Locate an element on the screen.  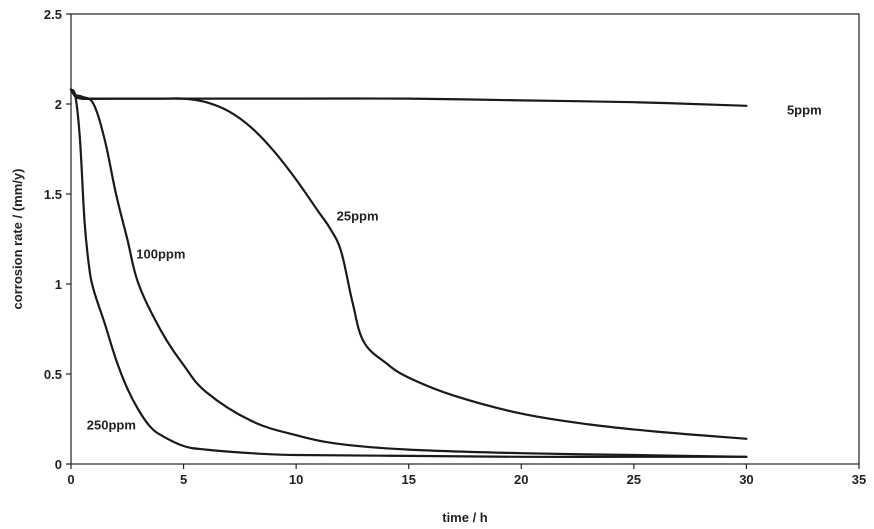
series-label-5ppm: 5ppm is located at coordinates (804, 109).